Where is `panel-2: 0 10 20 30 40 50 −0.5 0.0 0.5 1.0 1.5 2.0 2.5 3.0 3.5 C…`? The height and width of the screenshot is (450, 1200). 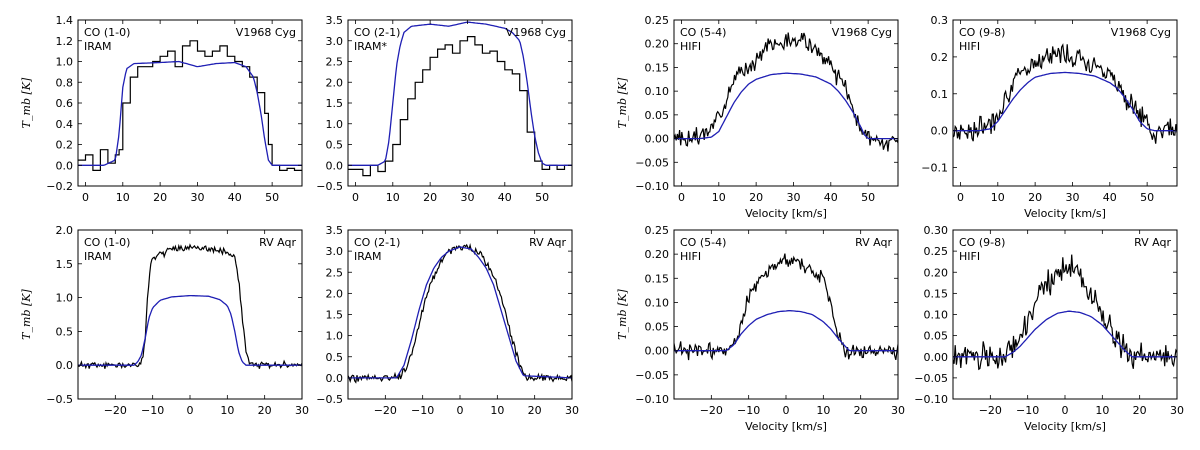 panel-2: 0 10 20 30 40 50 −0.5 0.0 0.5 1.0 1.5 2.0 2.5 3.0 3.5 C… is located at coordinates (444, 109).